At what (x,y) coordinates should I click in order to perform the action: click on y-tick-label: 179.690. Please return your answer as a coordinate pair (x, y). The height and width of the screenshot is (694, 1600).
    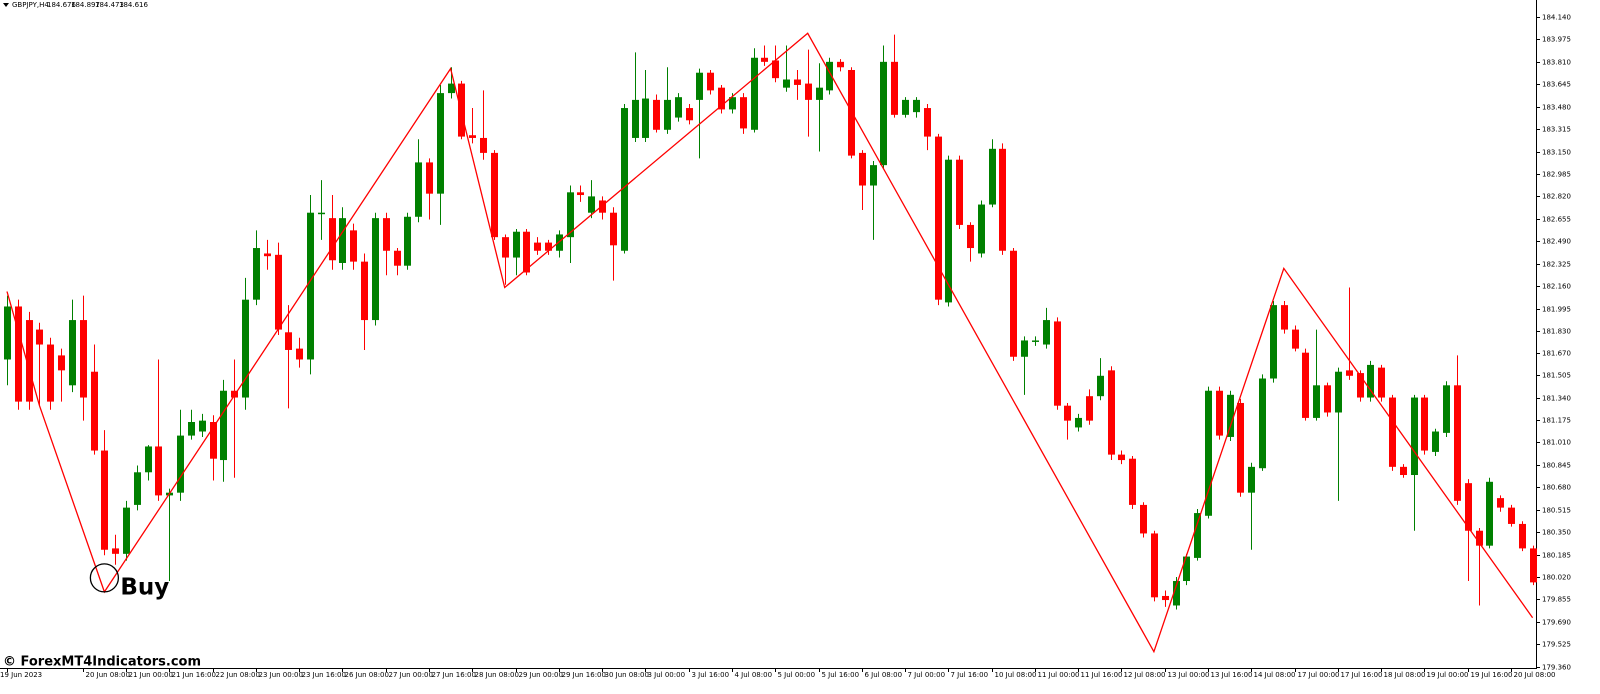
    Looking at the image, I should click on (1556, 623).